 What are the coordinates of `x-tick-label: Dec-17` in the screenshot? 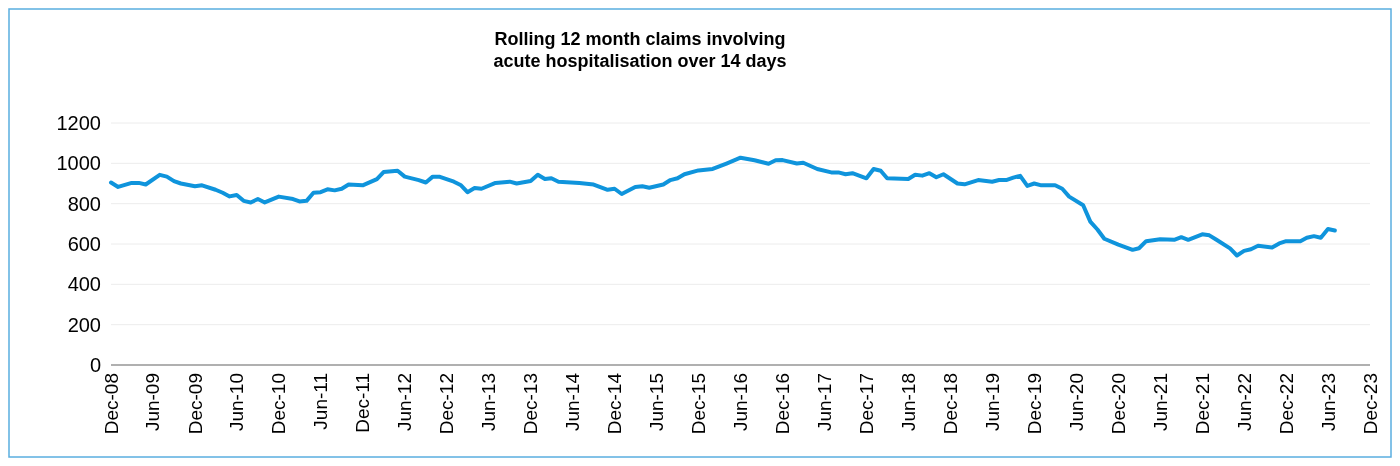 It's located at (867, 404).